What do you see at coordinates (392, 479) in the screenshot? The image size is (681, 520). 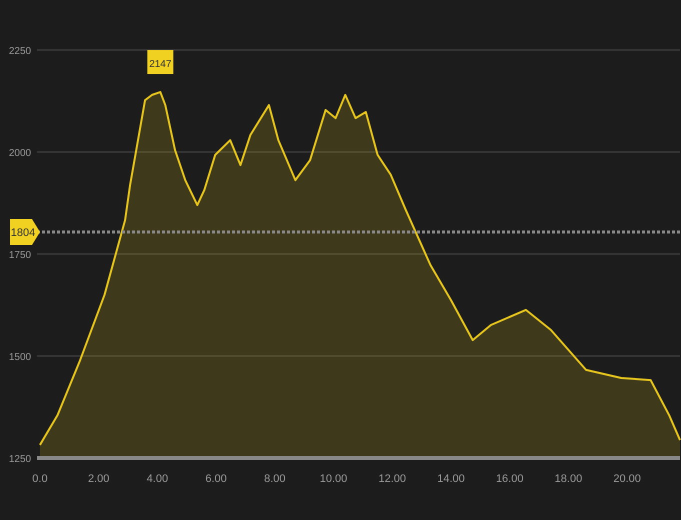 I see `x-tick-label: 12.00` at bounding box center [392, 479].